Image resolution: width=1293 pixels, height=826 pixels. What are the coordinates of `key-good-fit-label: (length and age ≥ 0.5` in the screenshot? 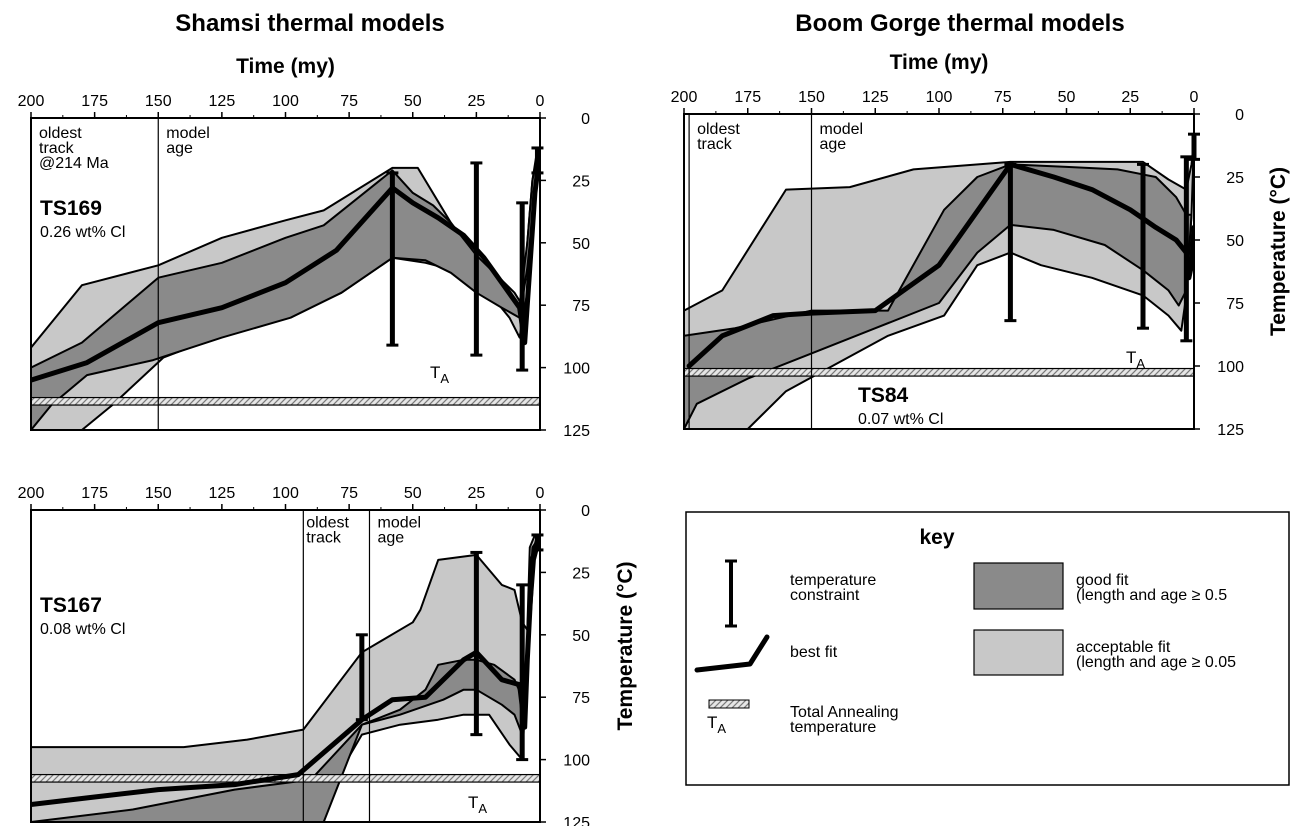 It's located at (1151, 595).